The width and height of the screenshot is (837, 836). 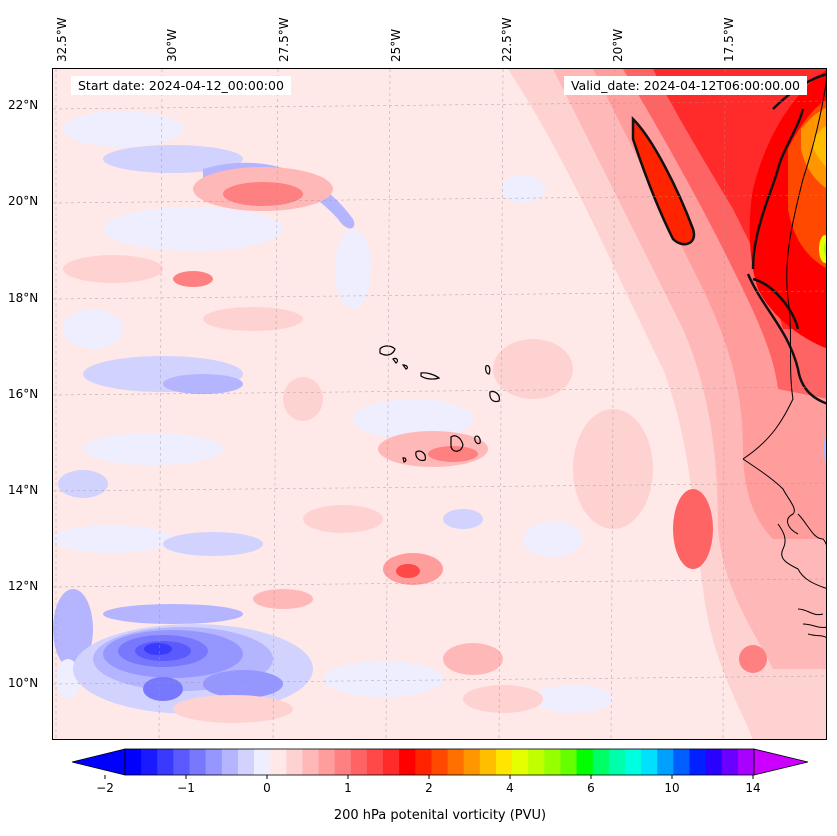 What do you see at coordinates (753, 788) in the screenshot?
I see `colorbar-tick-label: 14` at bounding box center [753, 788].